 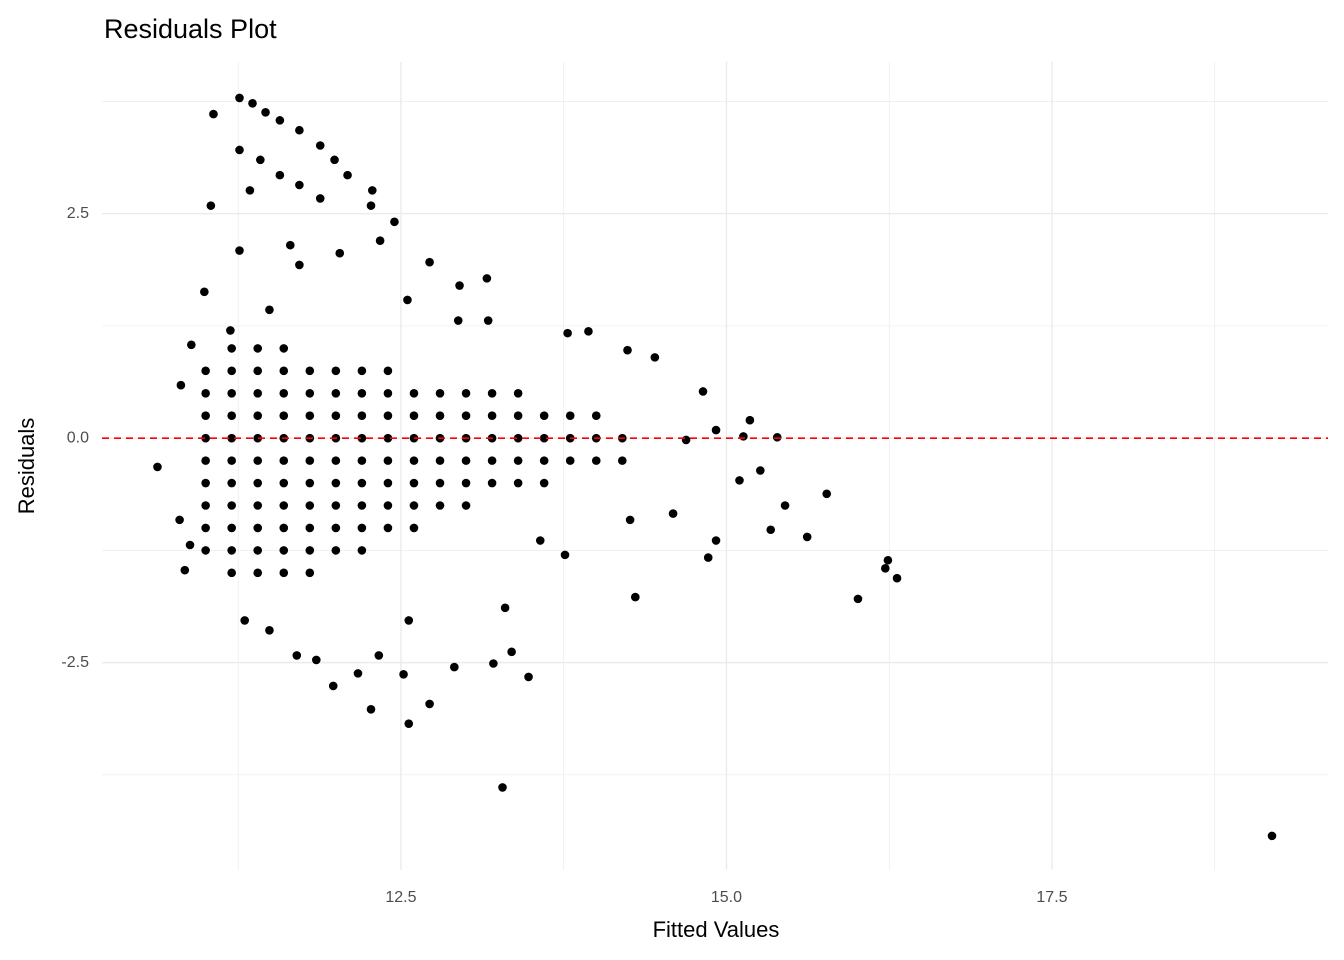 I want to click on y-tick-label: 2.5, so click(x=78, y=213).